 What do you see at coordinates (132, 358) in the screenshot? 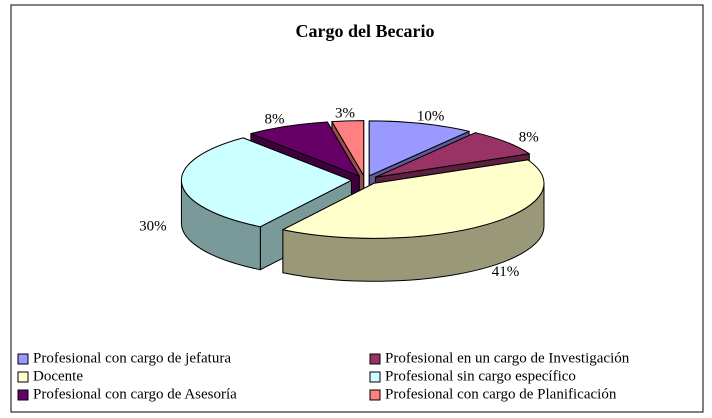
I see `legend-label: Profesional con cargo de jefatura` at bounding box center [132, 358].